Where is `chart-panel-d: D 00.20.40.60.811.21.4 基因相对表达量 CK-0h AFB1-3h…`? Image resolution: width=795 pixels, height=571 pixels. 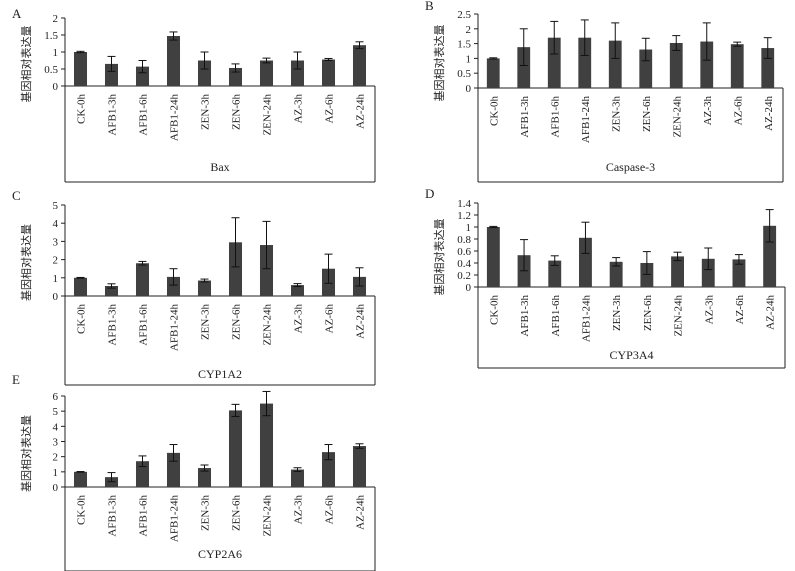
chart-panel-d: D 00.20.40.60.811.21.4 基因相对表达量 CK-0h AFB1-3h… is located at coordinates (605, 277).